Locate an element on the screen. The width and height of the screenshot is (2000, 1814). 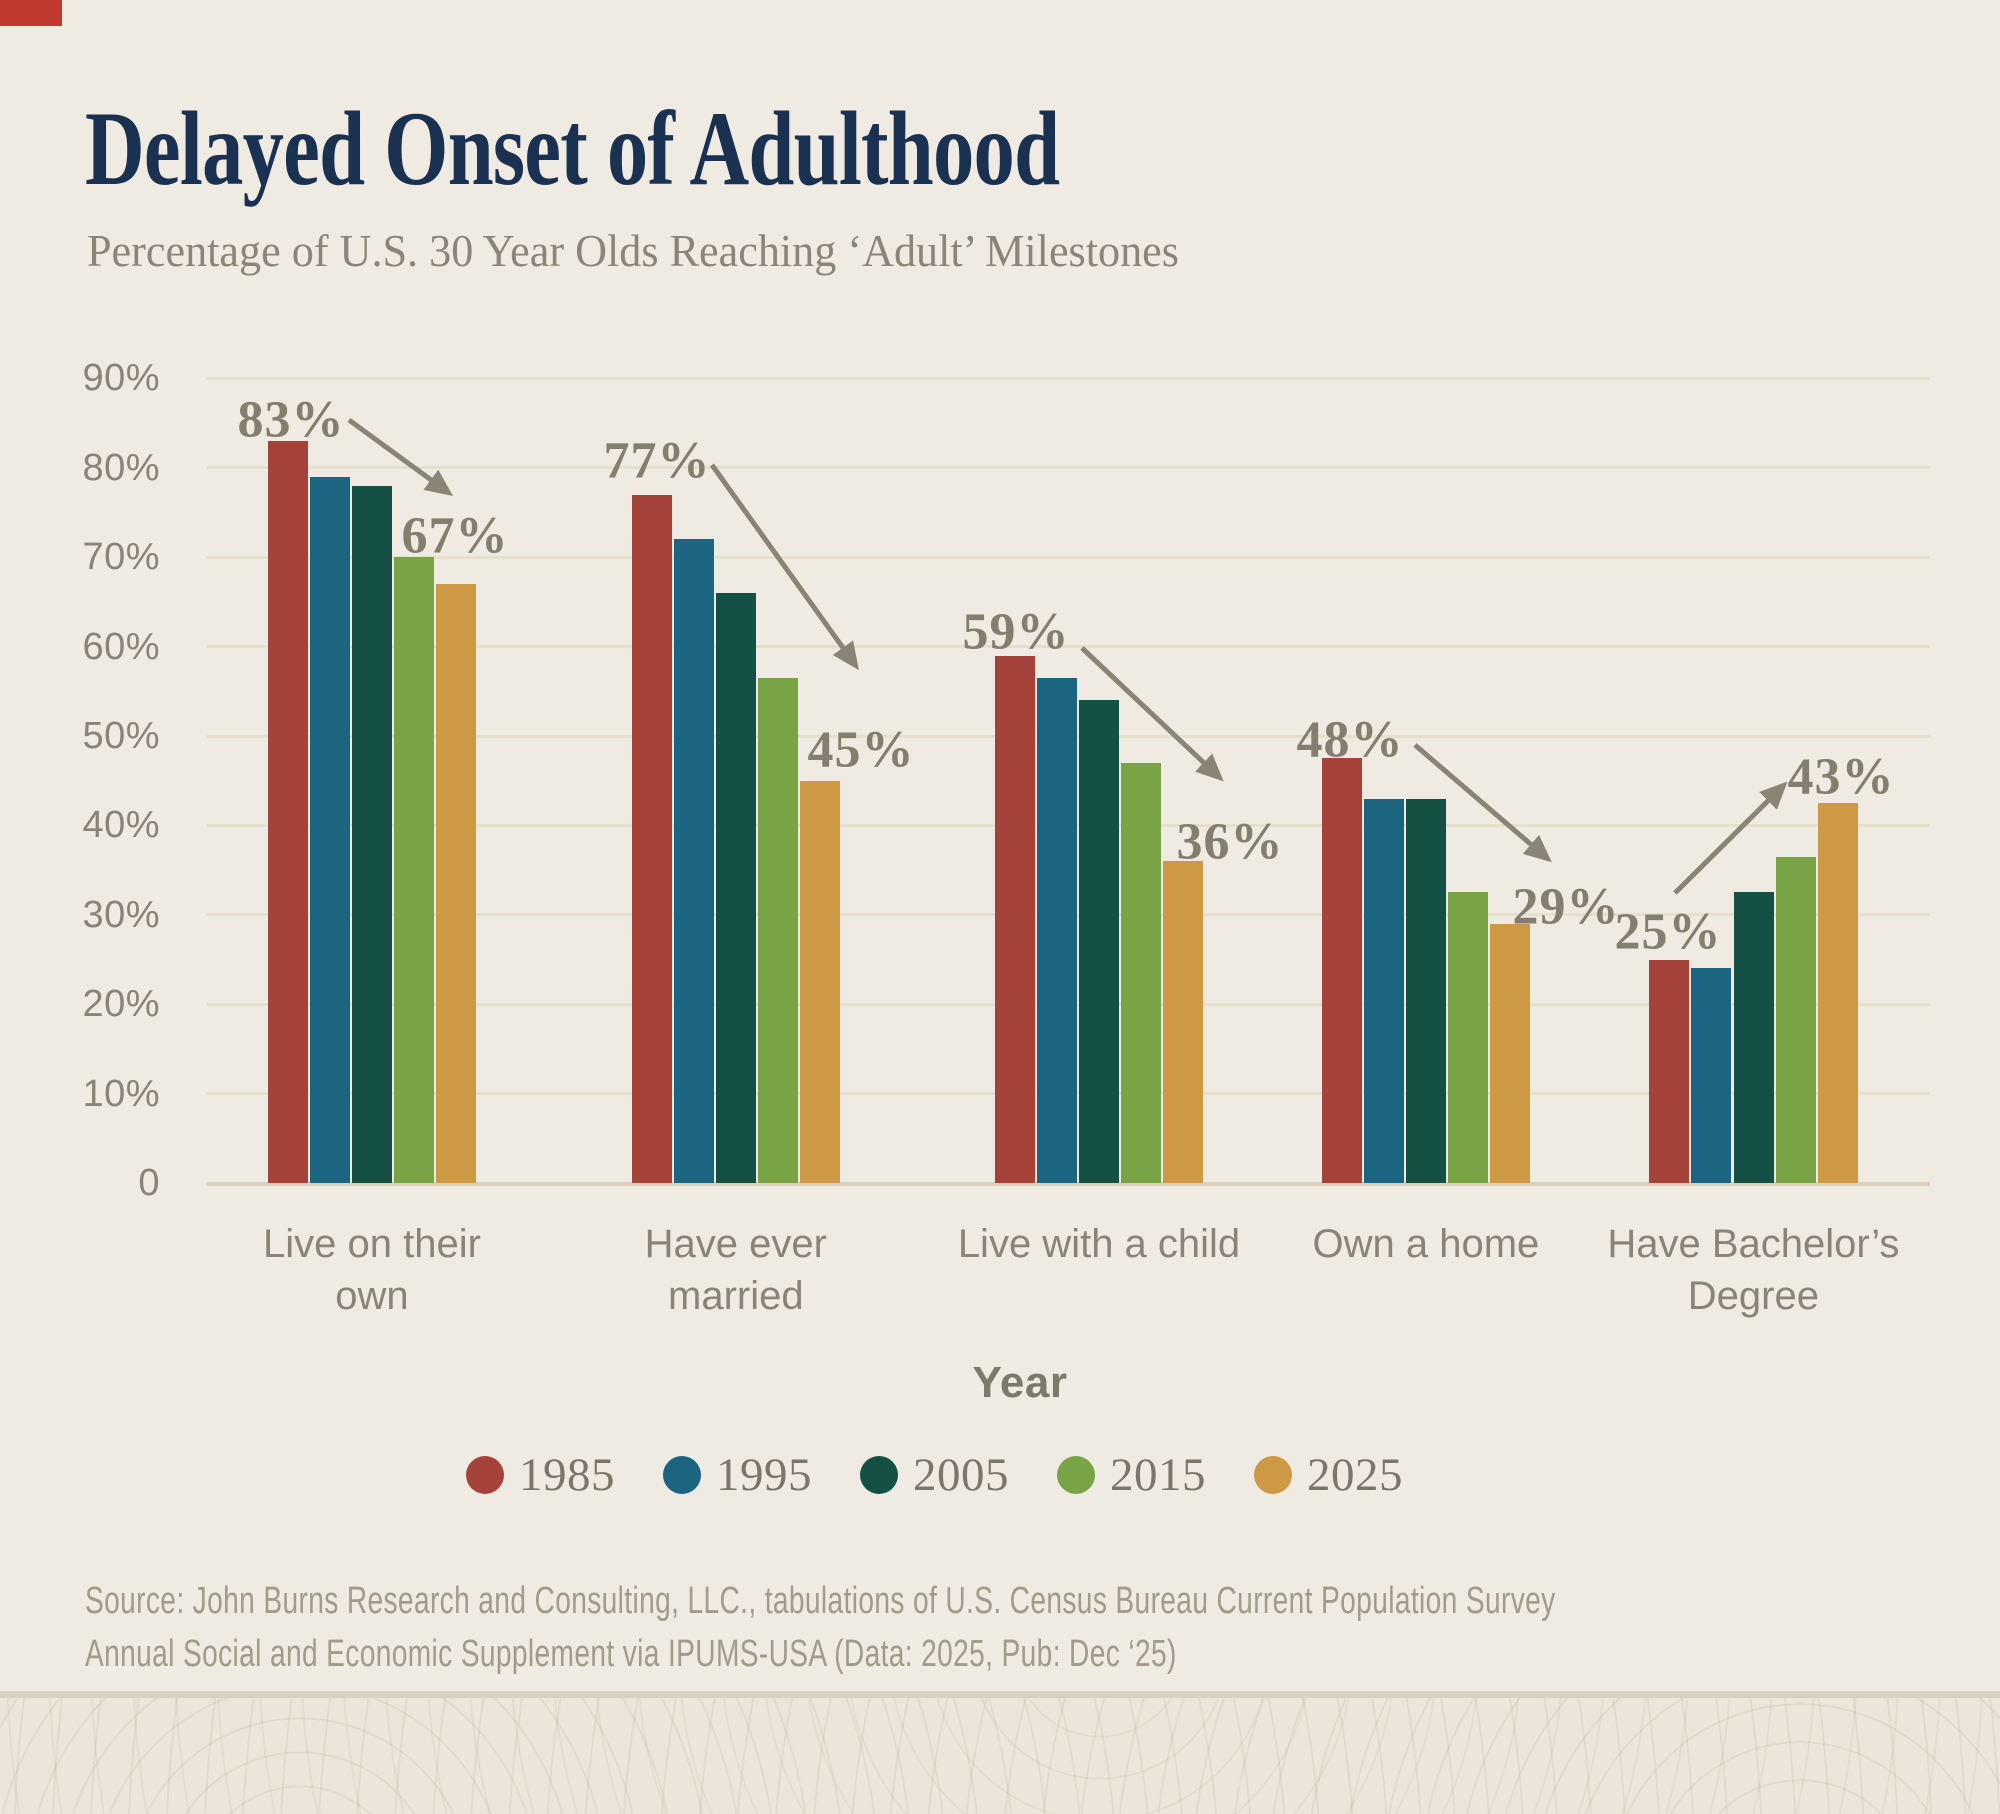
legend-item-2025: 2025 is located at coordinates (1328, 1475).